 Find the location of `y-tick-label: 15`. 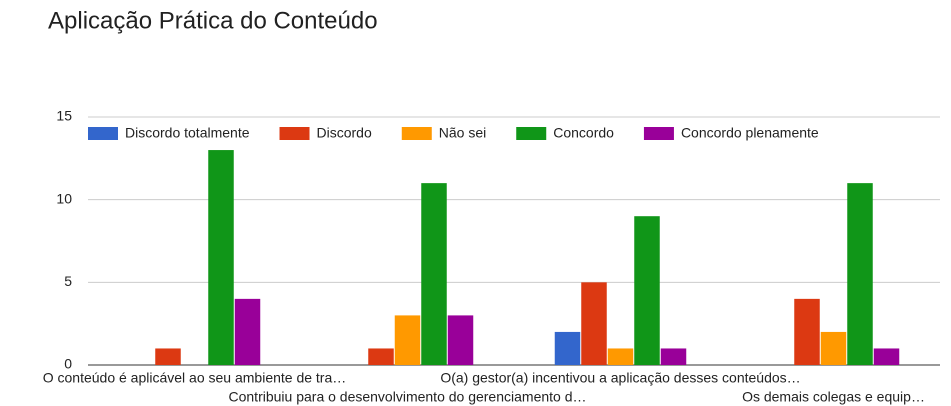

y-tick-label: 15 is located at coordinates (64, 116).